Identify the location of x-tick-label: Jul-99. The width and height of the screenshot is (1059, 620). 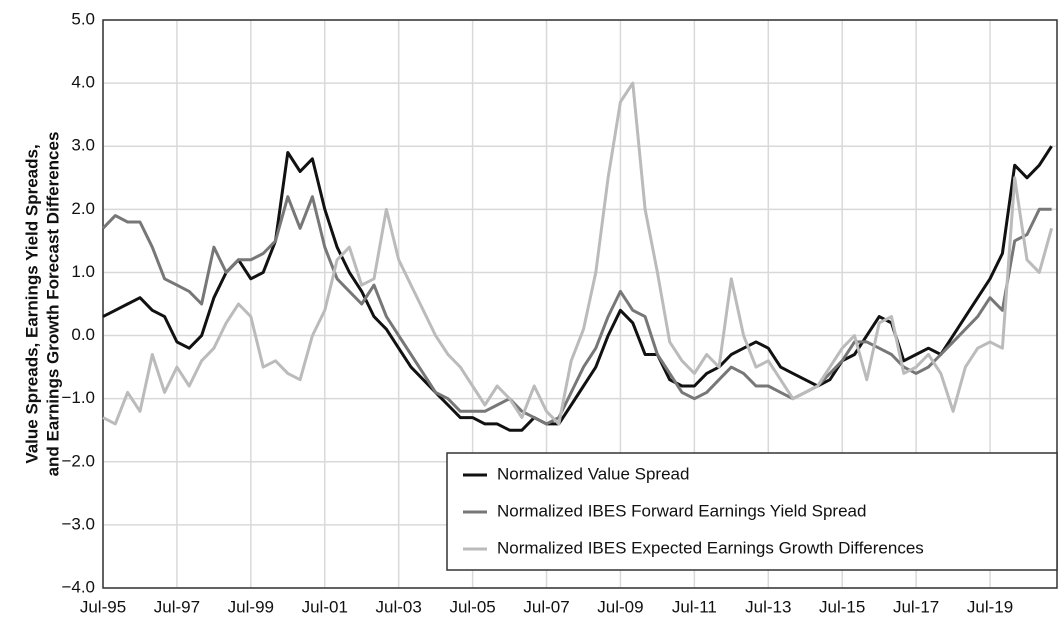
(251, 606).